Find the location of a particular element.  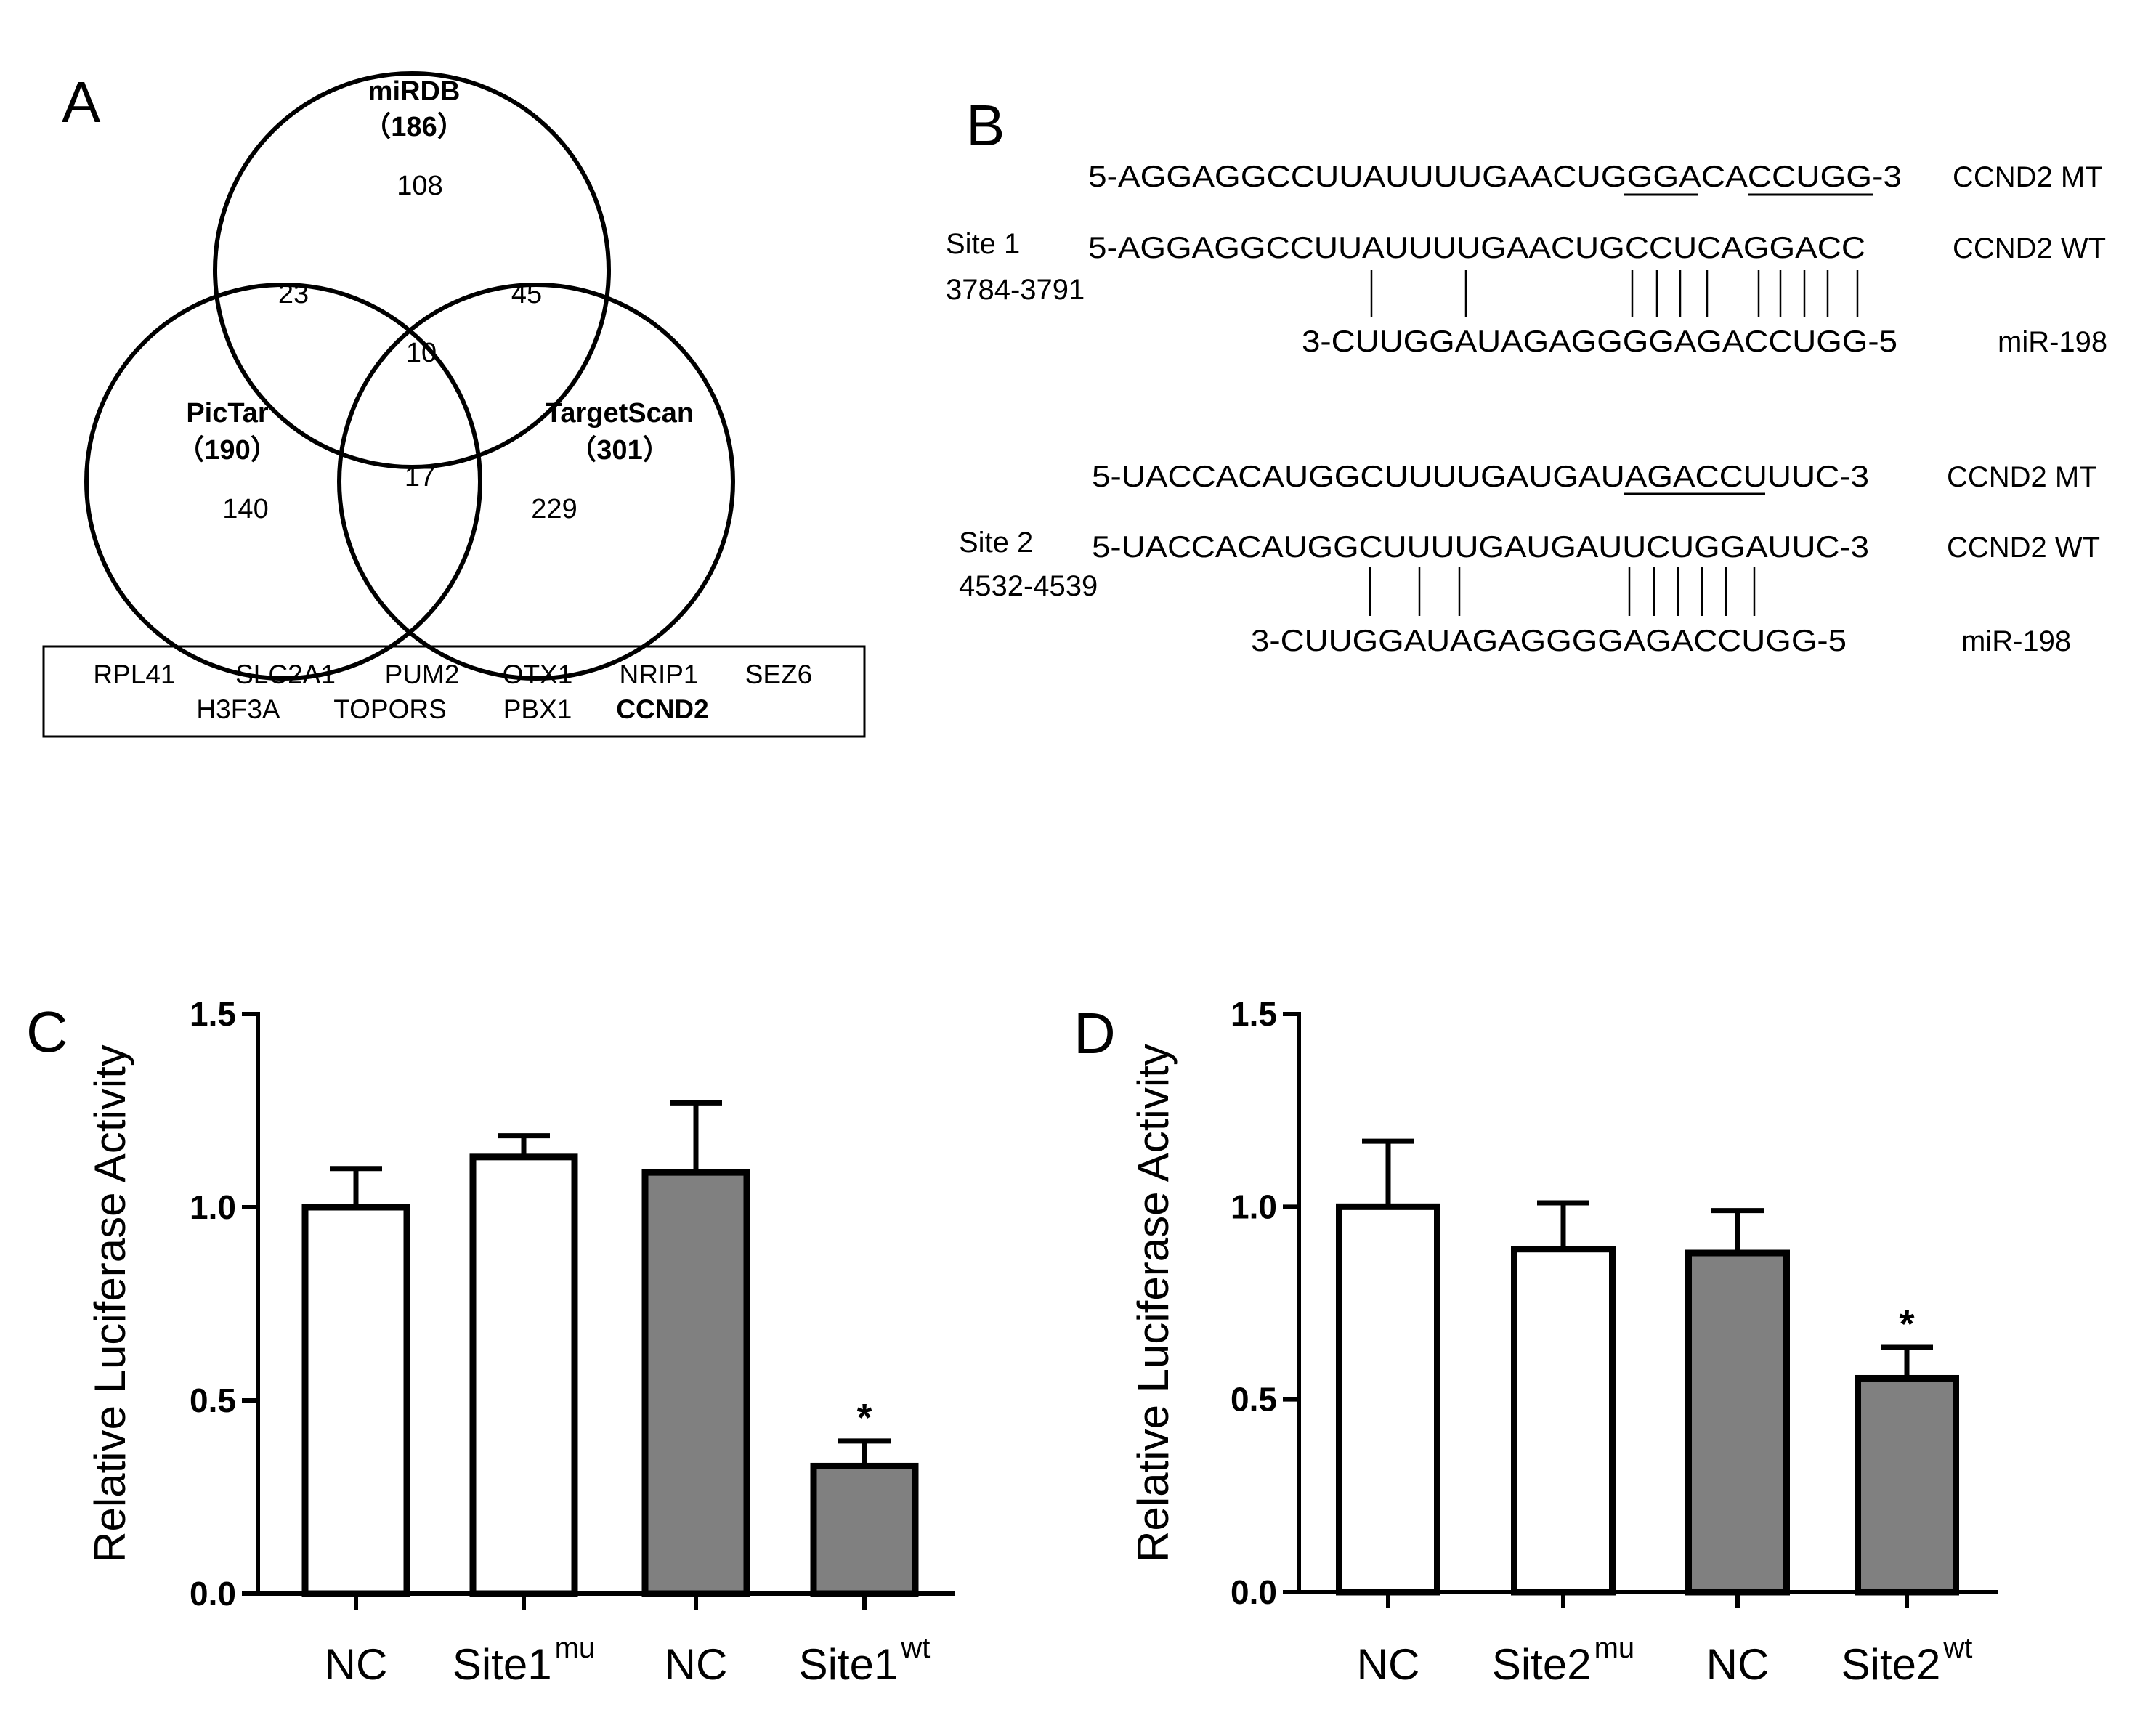

gene-item: RPL41 is located at coordinates (134, 674).